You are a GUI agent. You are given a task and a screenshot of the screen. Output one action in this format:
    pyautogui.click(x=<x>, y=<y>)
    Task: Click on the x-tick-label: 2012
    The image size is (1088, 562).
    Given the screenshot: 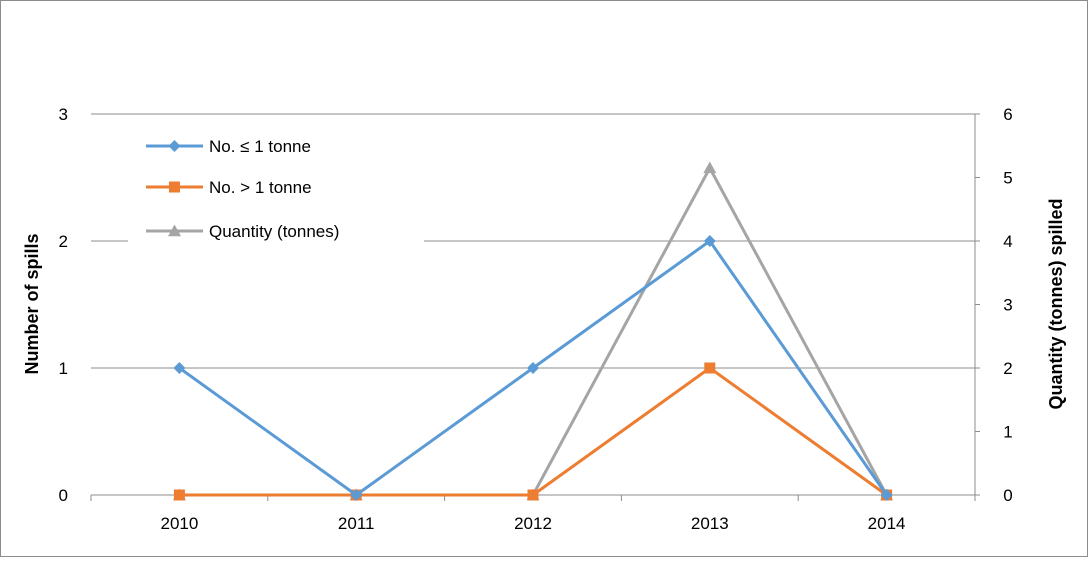 What is the action you would take?
    pyautogui.click(x=533, y=523)
    